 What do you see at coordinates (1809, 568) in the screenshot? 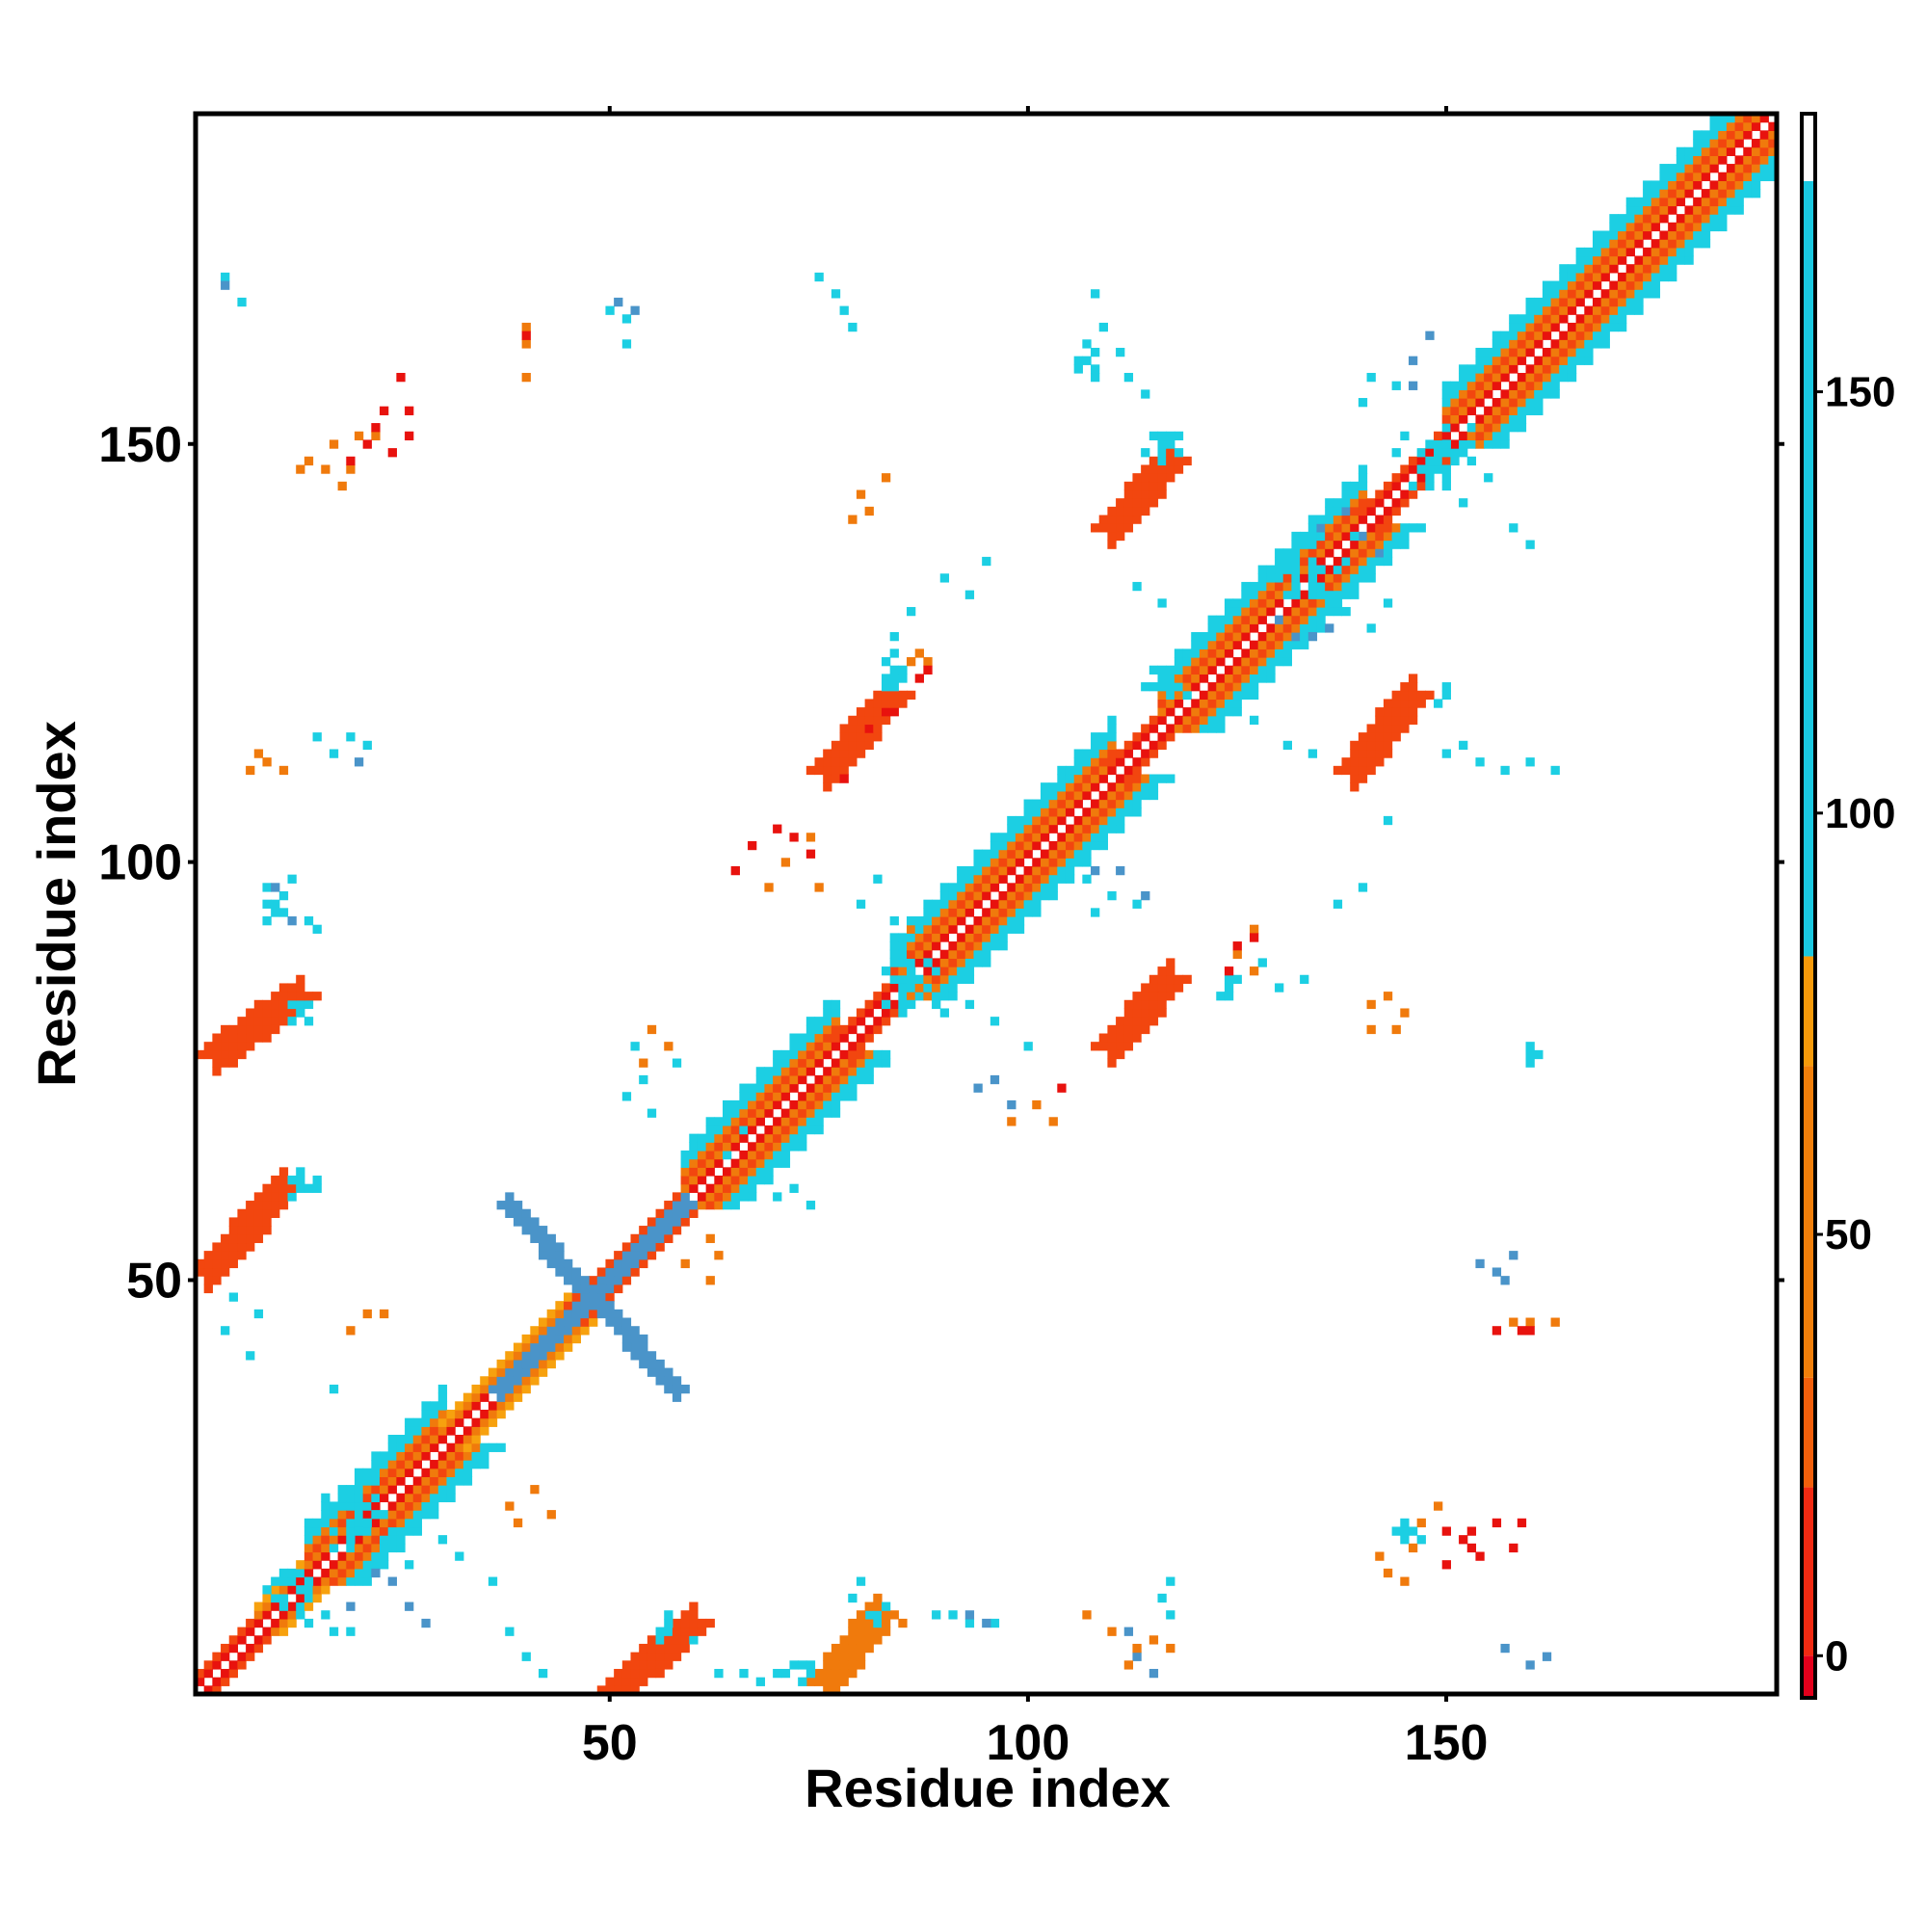
I see `colorbar-band` at bounding box center [1809, 568].